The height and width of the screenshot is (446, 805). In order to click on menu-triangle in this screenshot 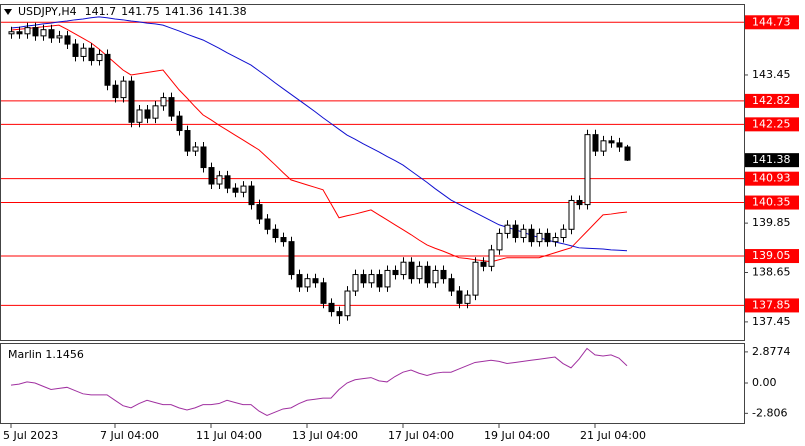, I will do `click(8, 12)`.